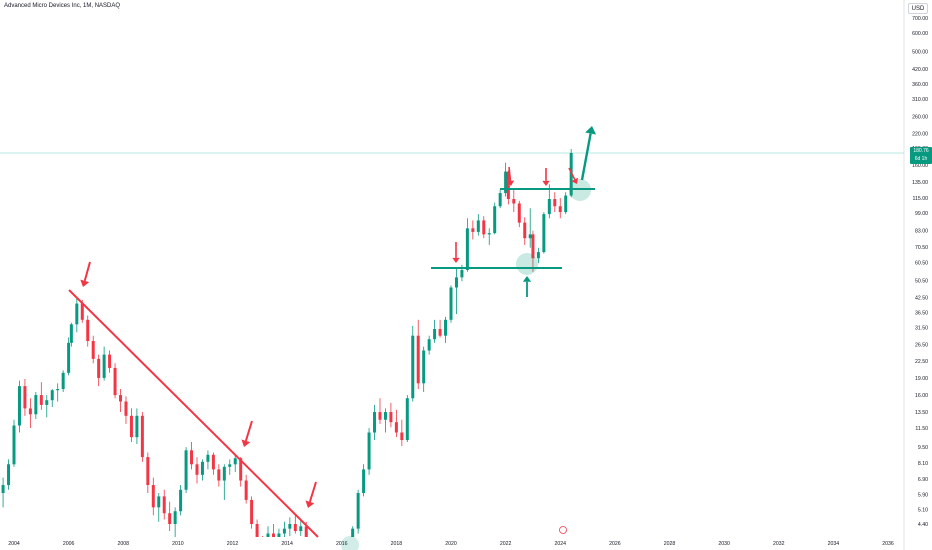  Describe the element at coordinates (923, 525) in the screenshot. I see `y-tick-label: 4.40` at that location.